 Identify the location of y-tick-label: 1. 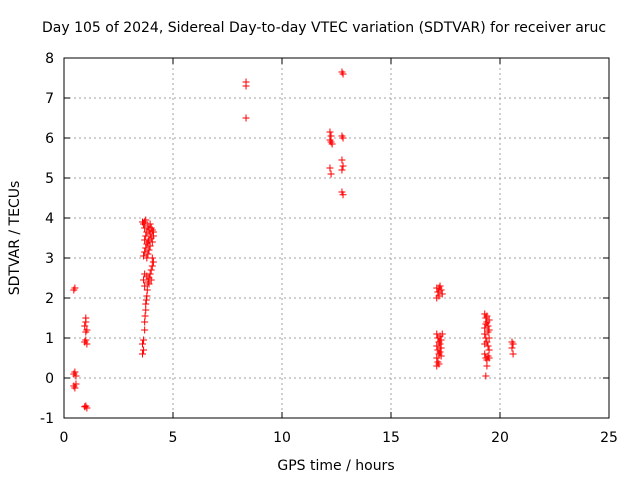
(49, 339).